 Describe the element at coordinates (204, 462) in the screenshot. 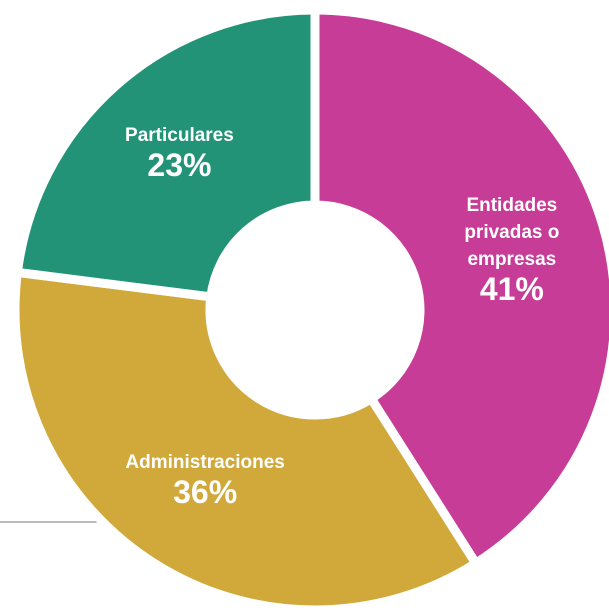

I see `slice-label: Administraciones` at that location.